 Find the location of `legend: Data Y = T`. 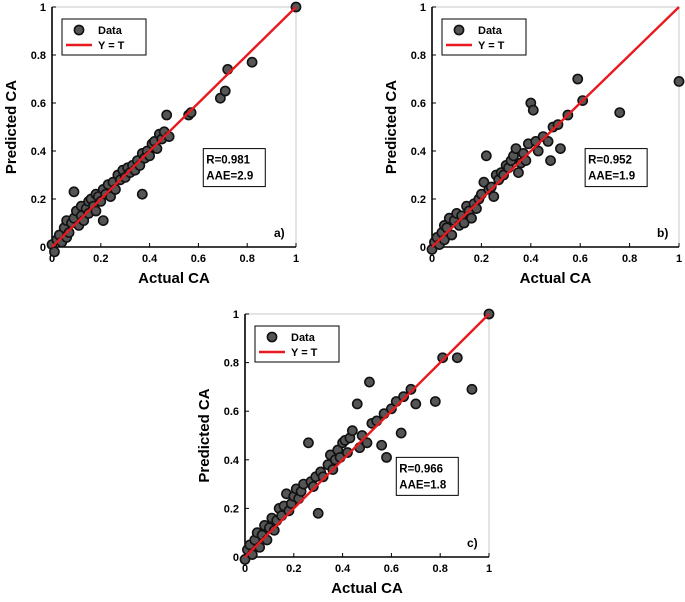

legend: Data Y = T is located at coordinates (104, 37).